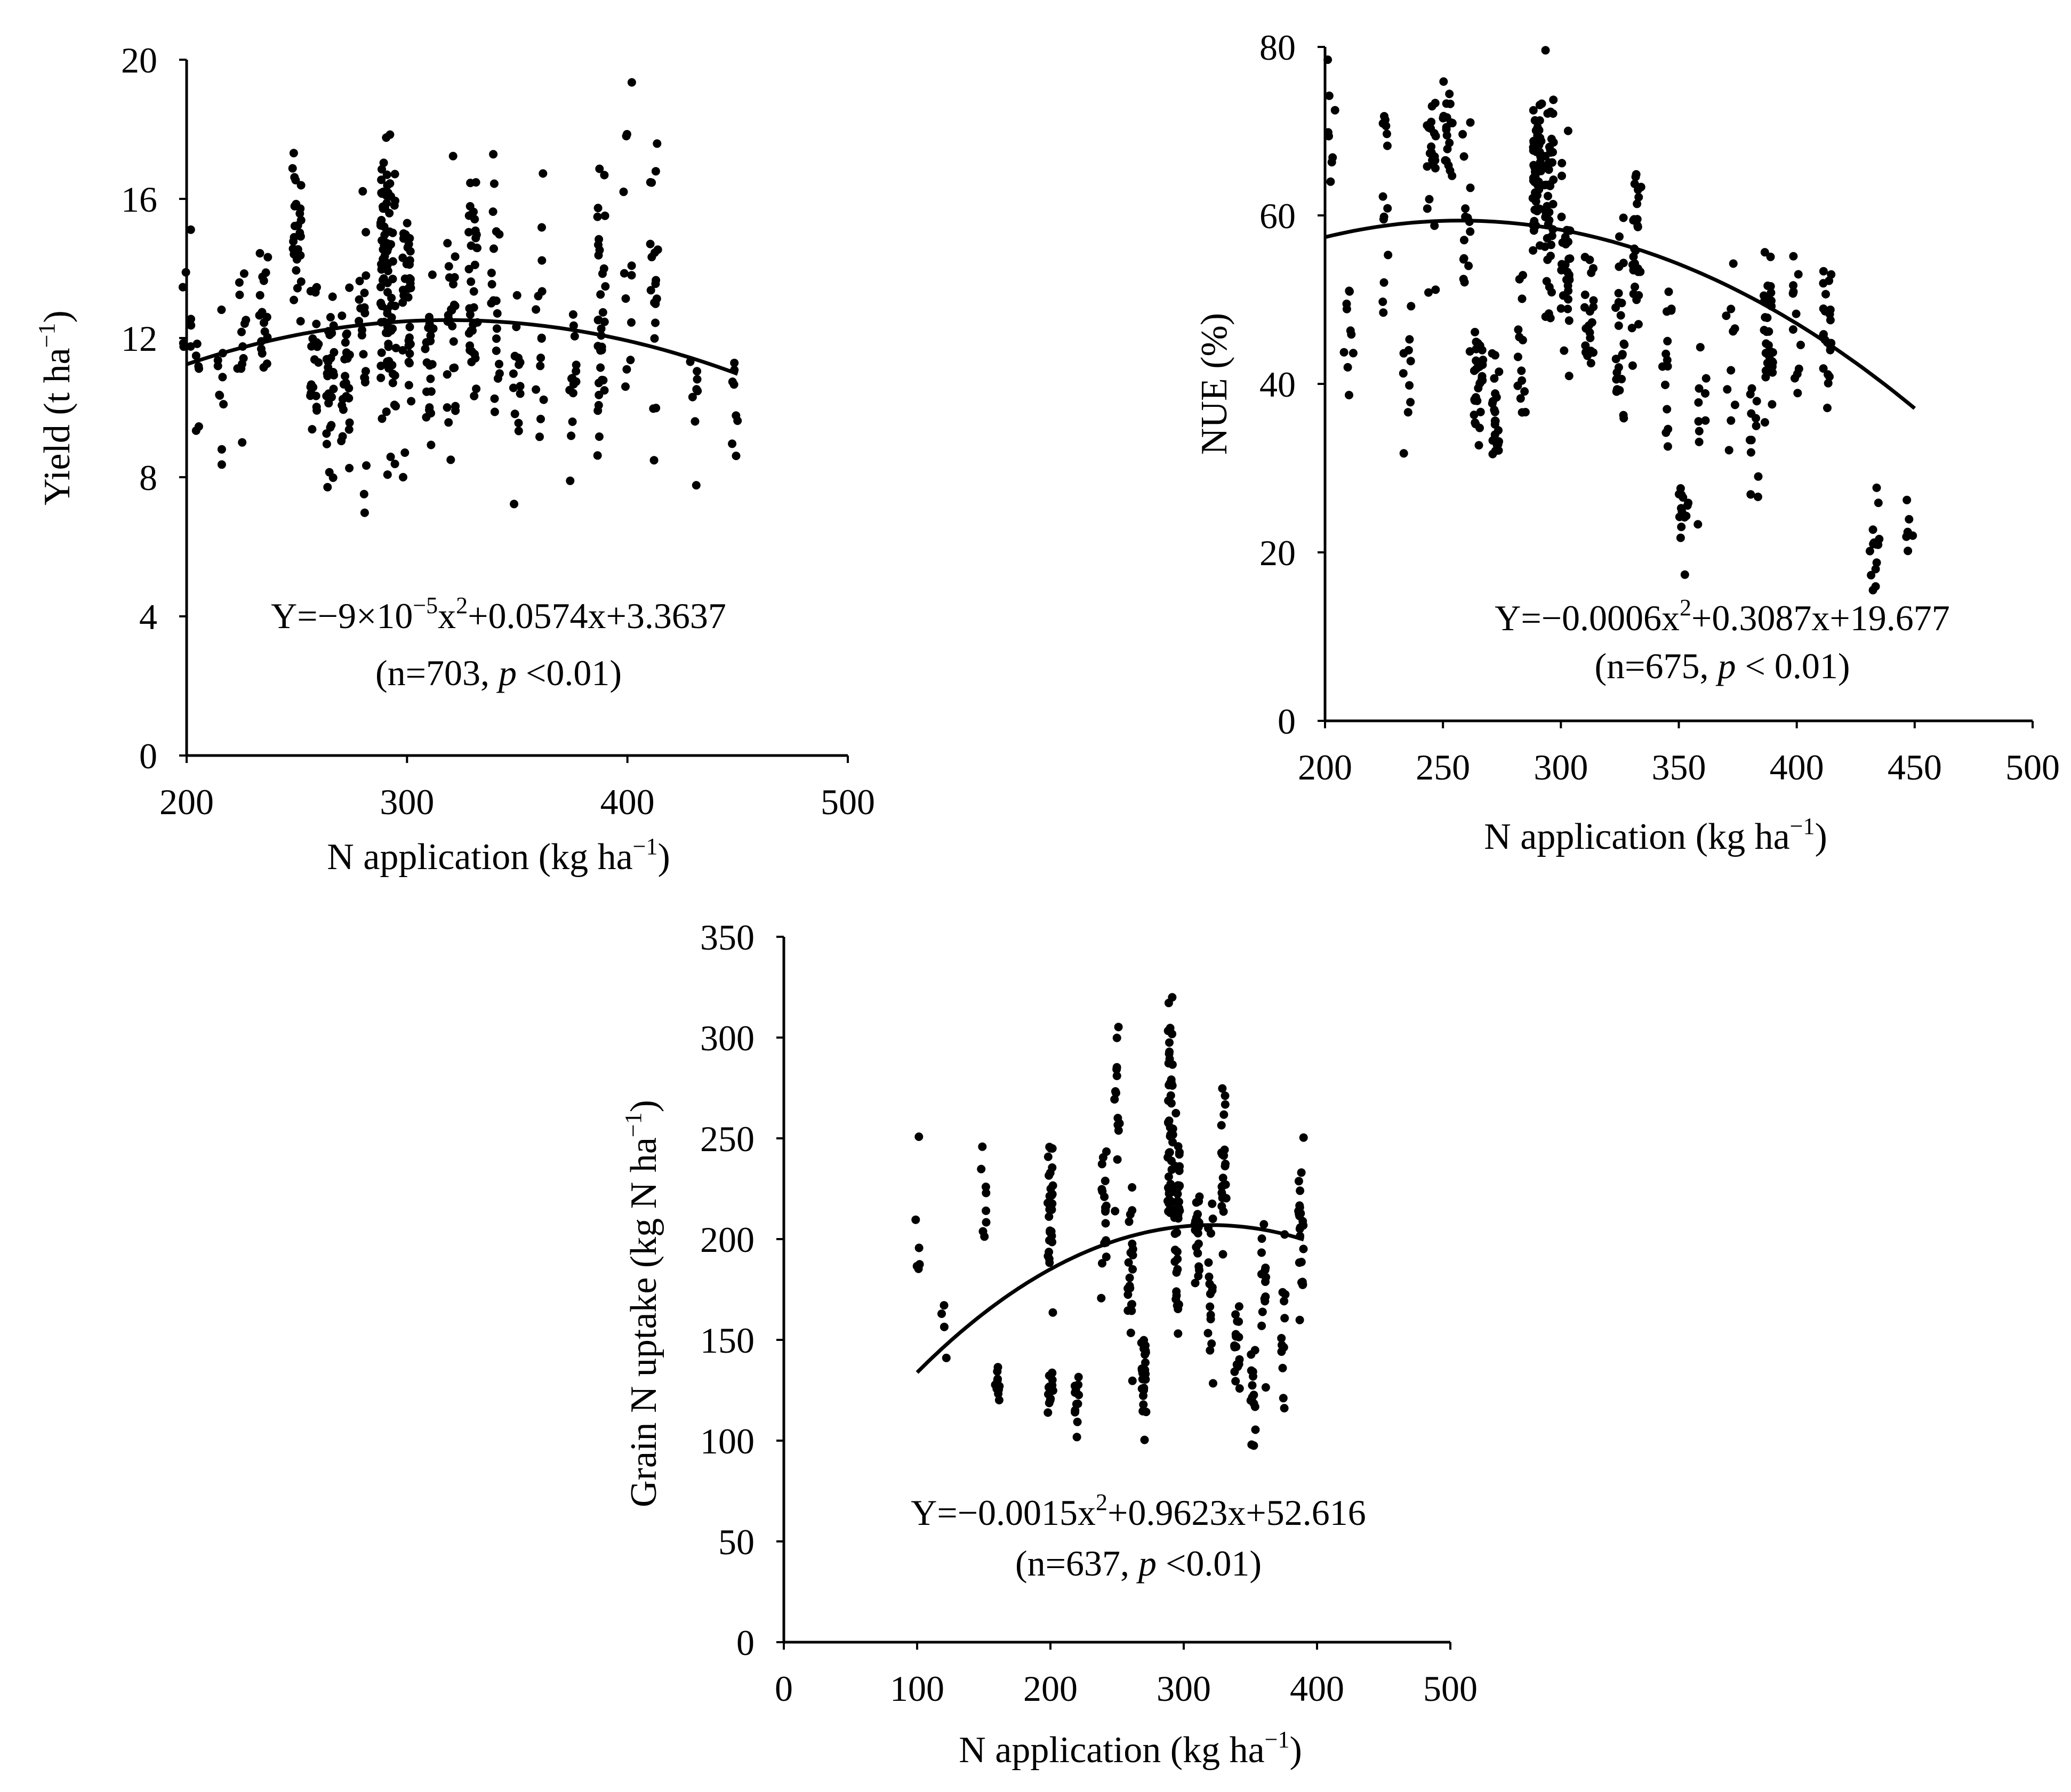 The image size is (2071, 1792). I want to click on grain-y-tick-label: 300, so click(727, 1038).